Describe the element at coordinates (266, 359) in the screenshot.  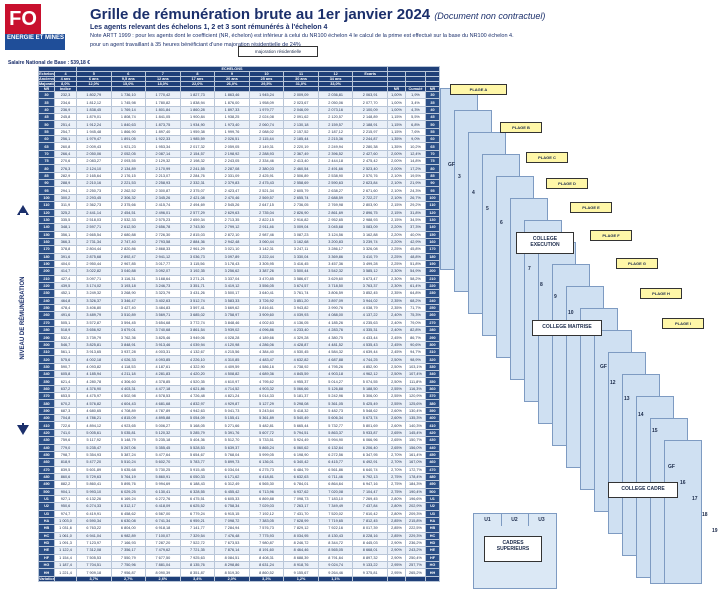
I see `value-cell: 4 483,47` at that location.